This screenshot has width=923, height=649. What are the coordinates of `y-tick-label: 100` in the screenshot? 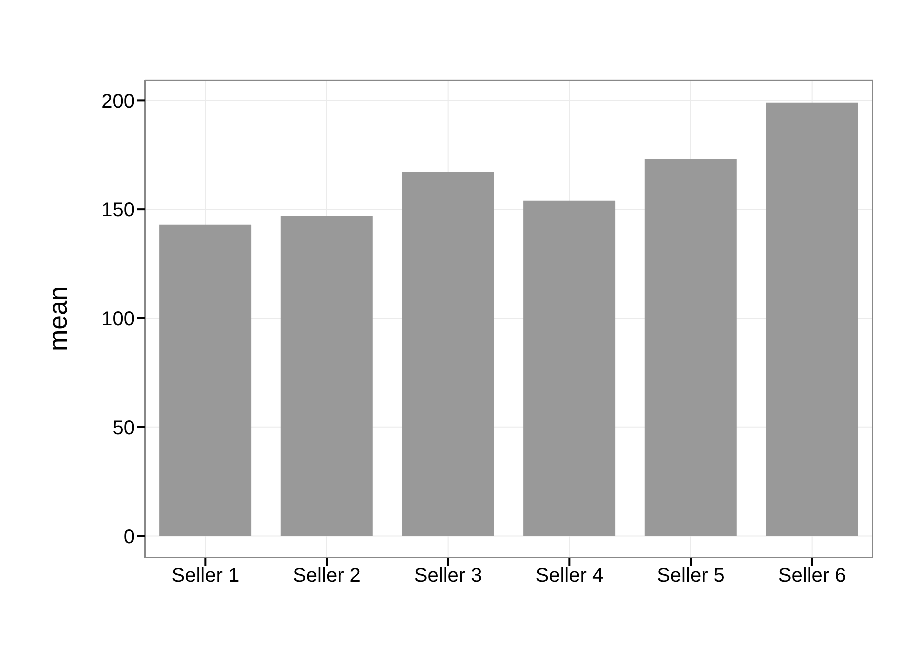 It's located at (118, 319).